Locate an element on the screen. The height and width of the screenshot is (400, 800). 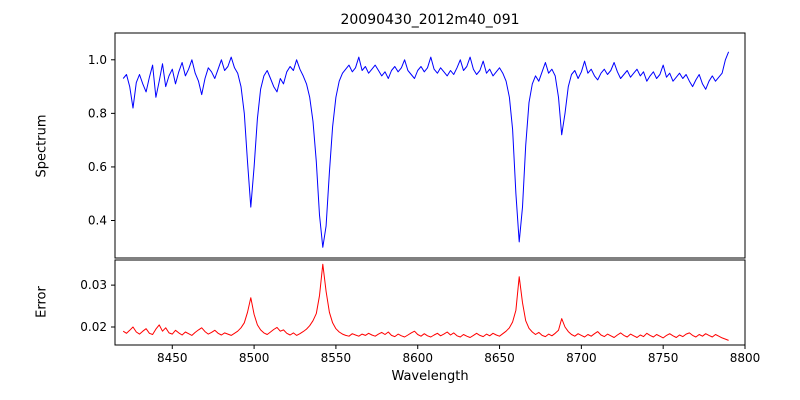
error-y-tick-label: 0.03 is located at coordinates (93, 285).